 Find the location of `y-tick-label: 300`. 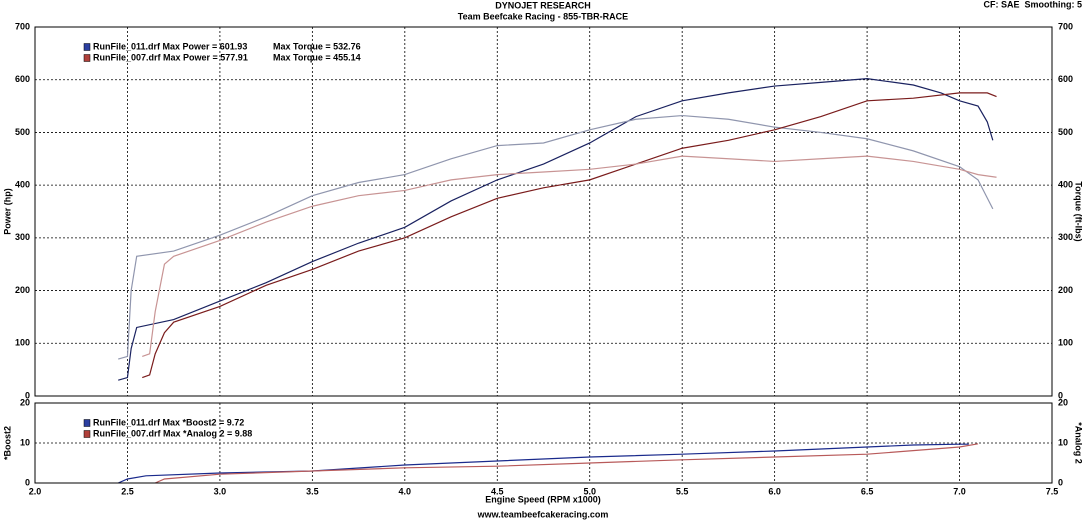

y-tick-label: 300 is located at coordinates (22, 237).